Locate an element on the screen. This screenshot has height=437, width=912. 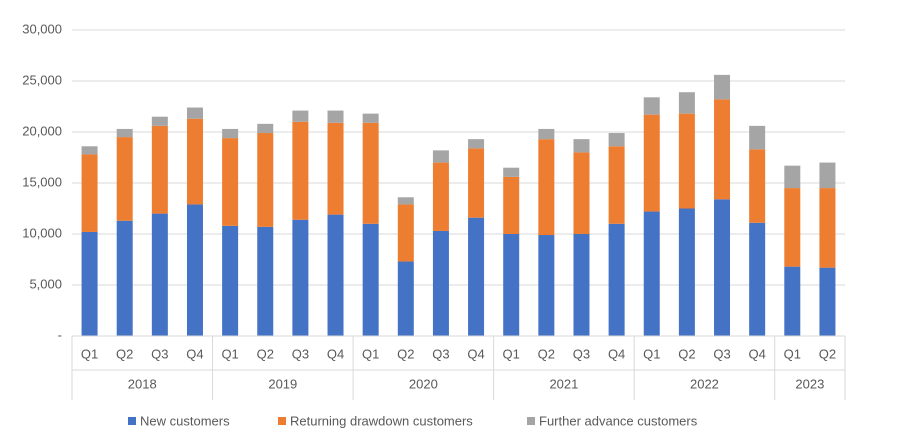
y-tick-label: 15,000 is located at coordinates (42, 181).